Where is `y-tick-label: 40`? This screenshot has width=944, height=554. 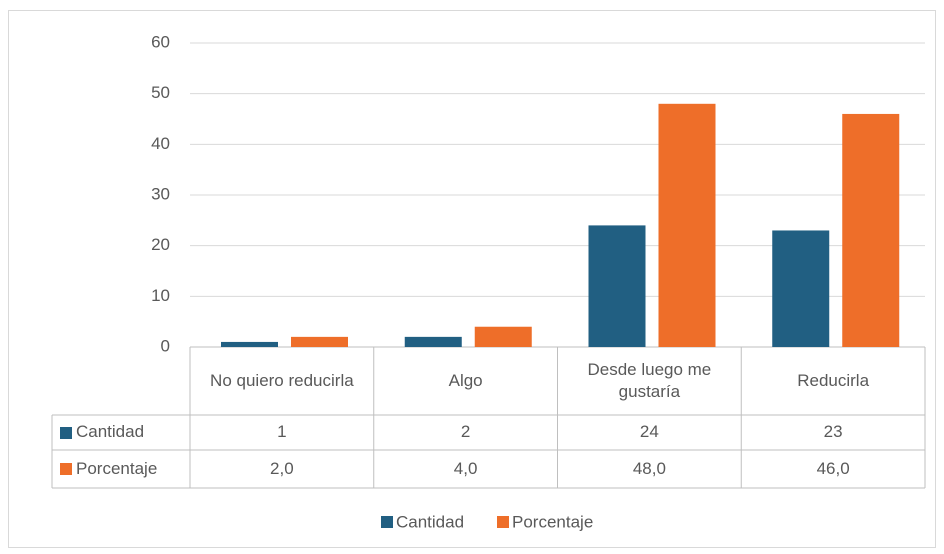
y-tick-label: 40 is located at coordinates (160, 143).